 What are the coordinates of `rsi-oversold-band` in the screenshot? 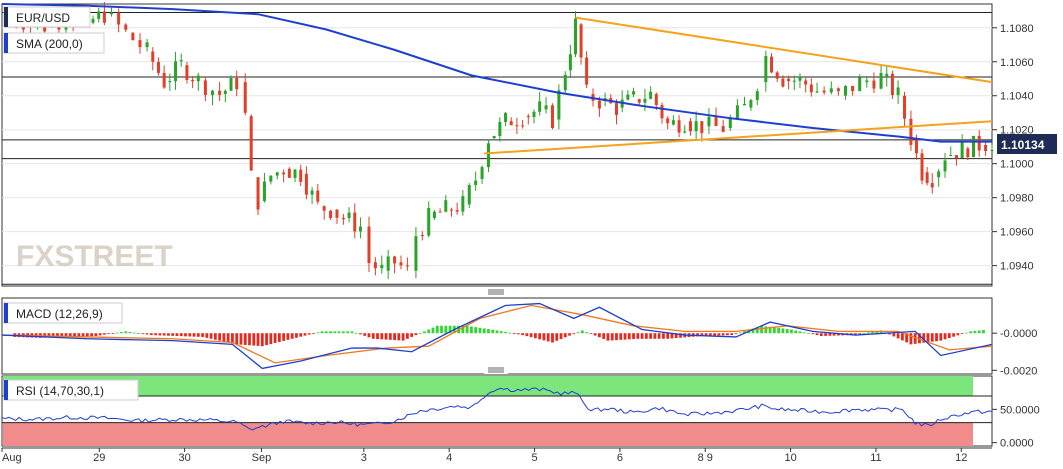 It's located at (488, 434).